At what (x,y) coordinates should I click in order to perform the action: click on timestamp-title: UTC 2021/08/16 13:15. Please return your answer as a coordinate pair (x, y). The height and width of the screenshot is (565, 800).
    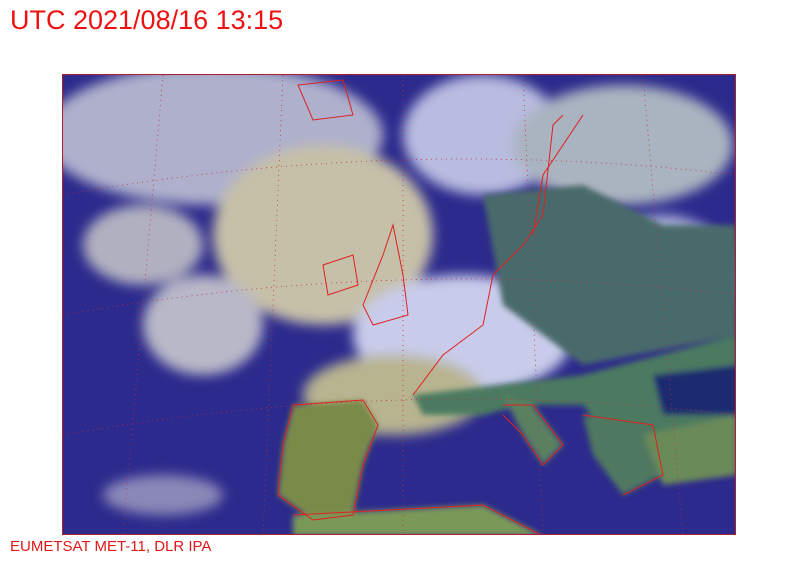
    Looking at the image, I should click on (147, 20).